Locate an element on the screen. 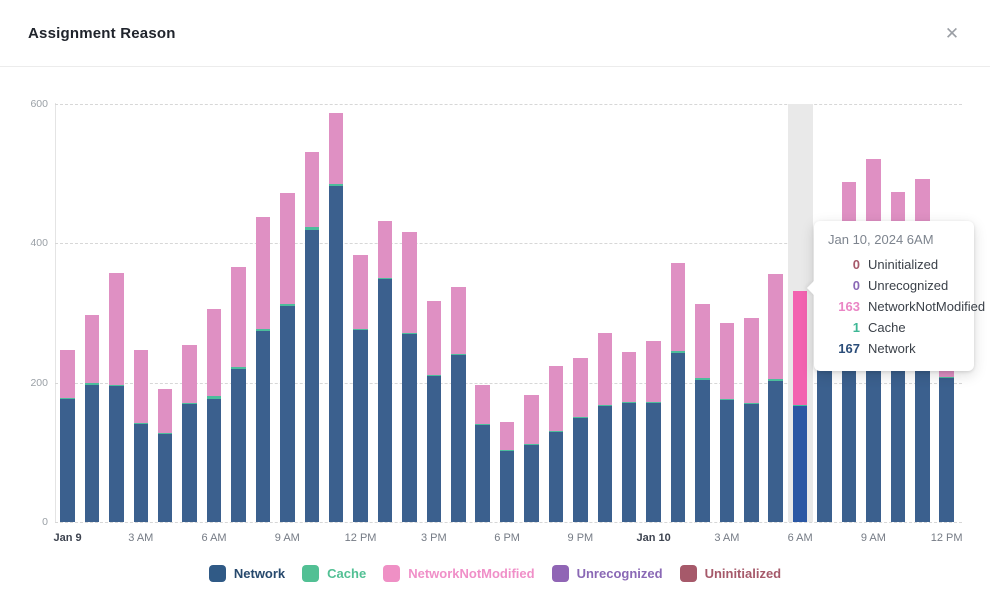  tooltip-row-networknotmodified: 163 NetworkNotModified is located at coordinates (904, 306).